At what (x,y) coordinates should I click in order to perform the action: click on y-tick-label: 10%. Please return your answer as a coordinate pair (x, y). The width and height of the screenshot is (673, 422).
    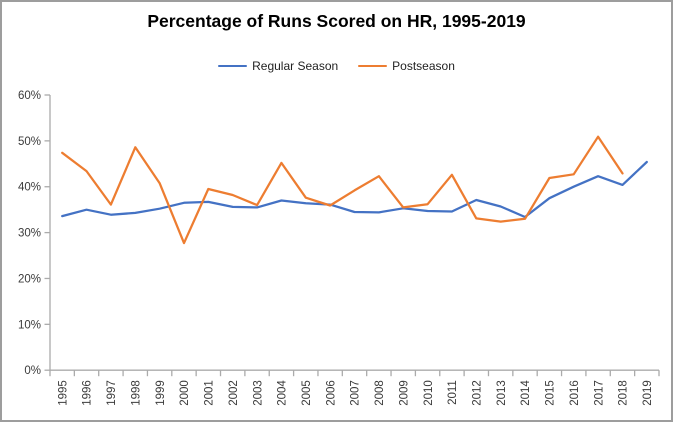
    Looking at the image, I should click on (29, 325).